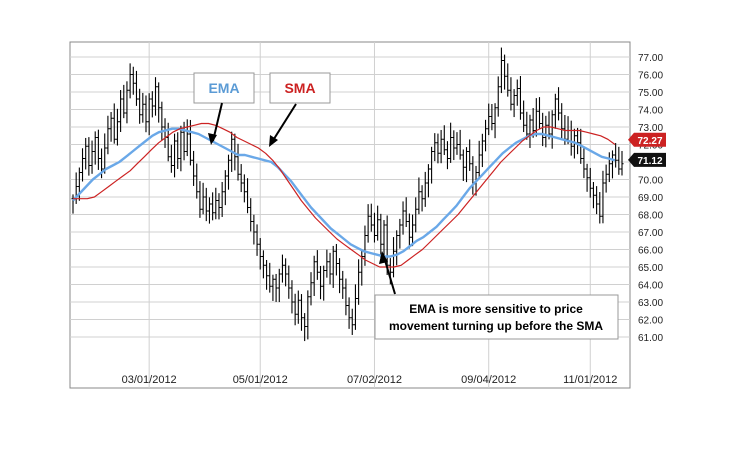 The width and height of the screenshot is (750, 450). Describe the element at coordinates (496, 317) in the screenshot. I see `note-callout-box` at that location.